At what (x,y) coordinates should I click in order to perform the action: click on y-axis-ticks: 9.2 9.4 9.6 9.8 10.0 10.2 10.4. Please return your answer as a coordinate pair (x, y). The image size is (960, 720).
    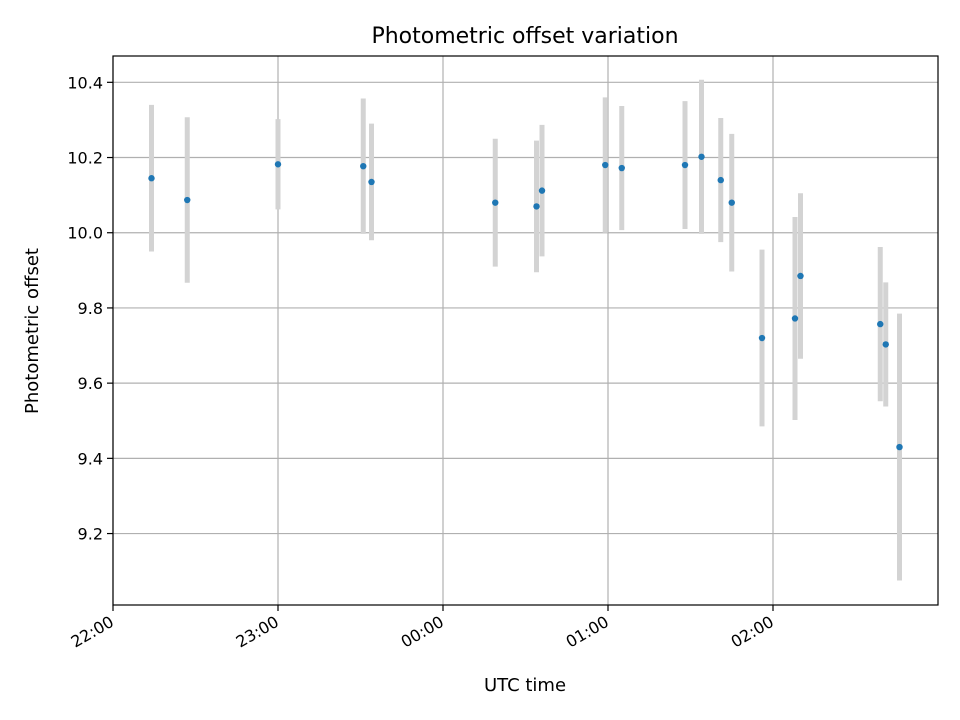
    Looking at the image, I should click on (90, 308).